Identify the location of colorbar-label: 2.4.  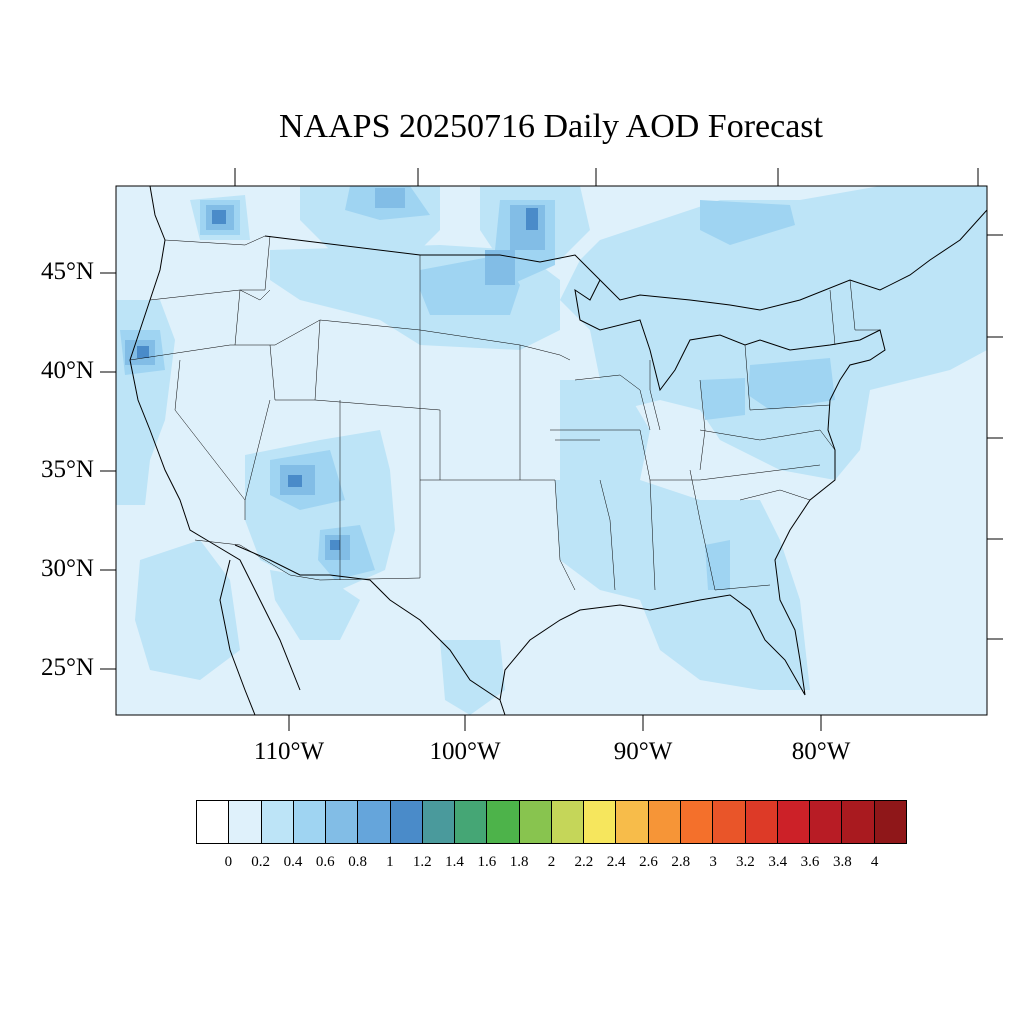
(616, 862).